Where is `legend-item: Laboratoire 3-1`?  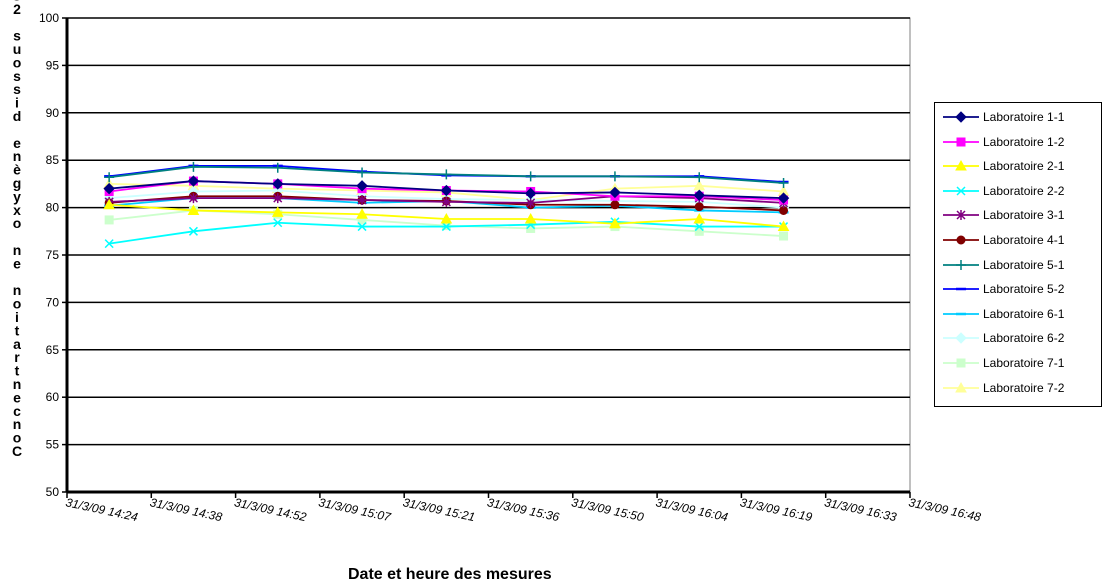
legend-item: Laboratoire 3-1 is located at coordinates (1002, 215).